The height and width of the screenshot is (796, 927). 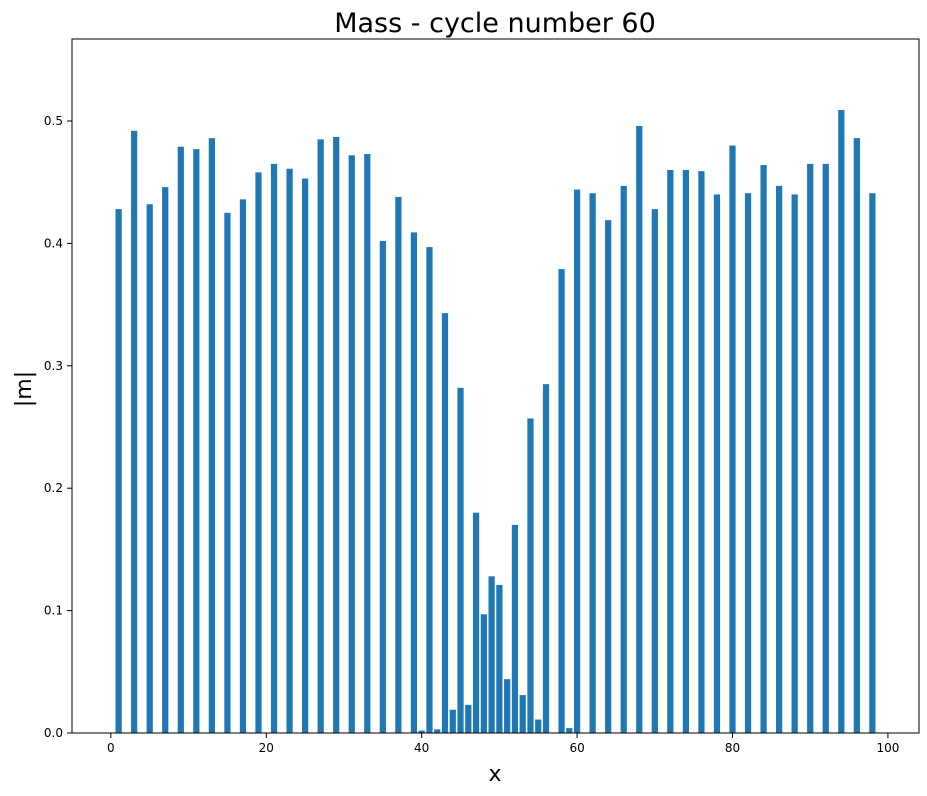 What do you see at coordinates (58, 427) in the screenshot?
I see `y-axis-ticks: 0.0 0.1 0.2 0.3 0.4 0.5` at bounding box center [58, 427].